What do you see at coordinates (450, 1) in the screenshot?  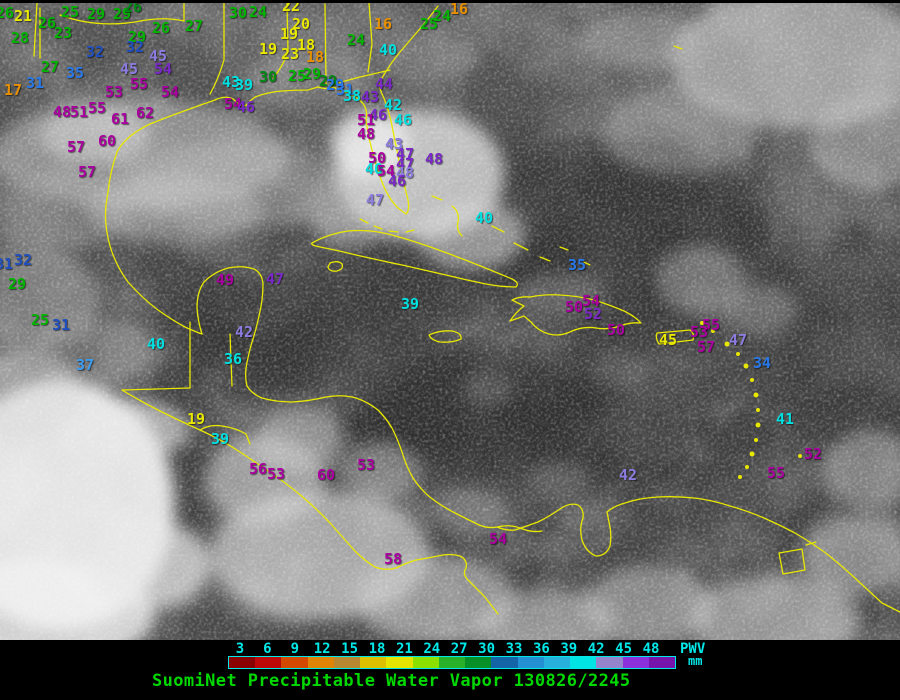 I see `top-black-strip` at bounding box center [450, 1].